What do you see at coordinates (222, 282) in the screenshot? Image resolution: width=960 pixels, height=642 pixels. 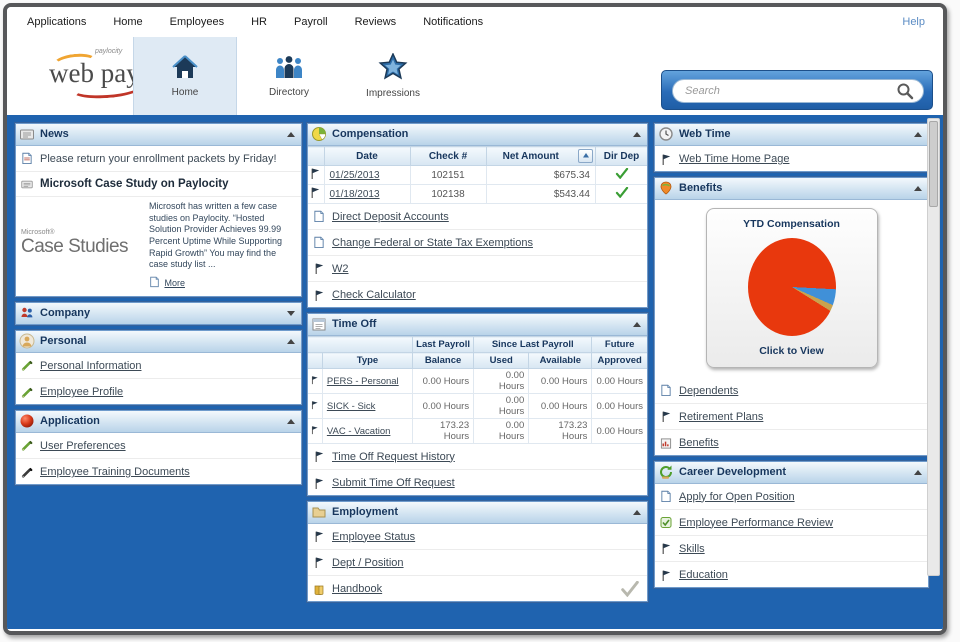 I see `news-more-row: More` at bounding box center [222, 282].